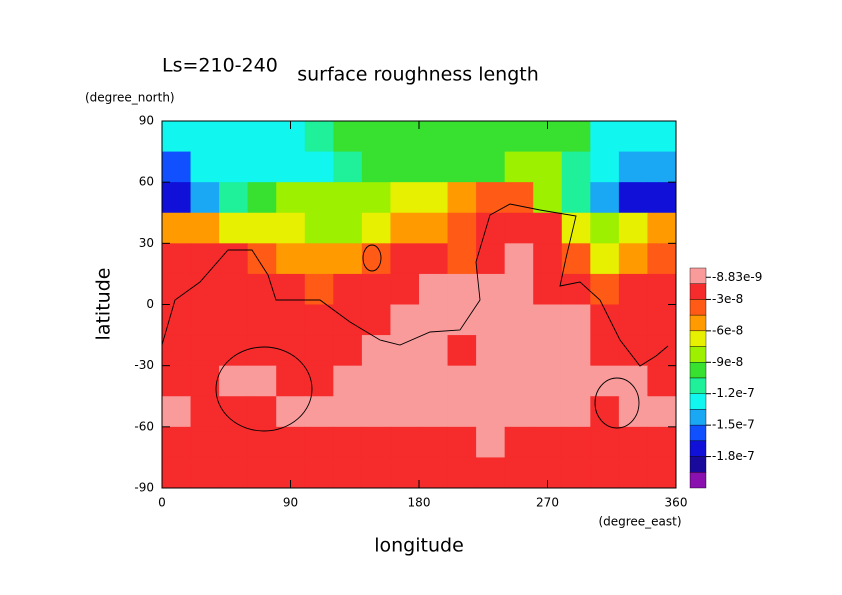  What do you see at coordinates (220, 66) in the screenshot?
I see `annotation: Ls=210-240` at bounding box center [220, 66].